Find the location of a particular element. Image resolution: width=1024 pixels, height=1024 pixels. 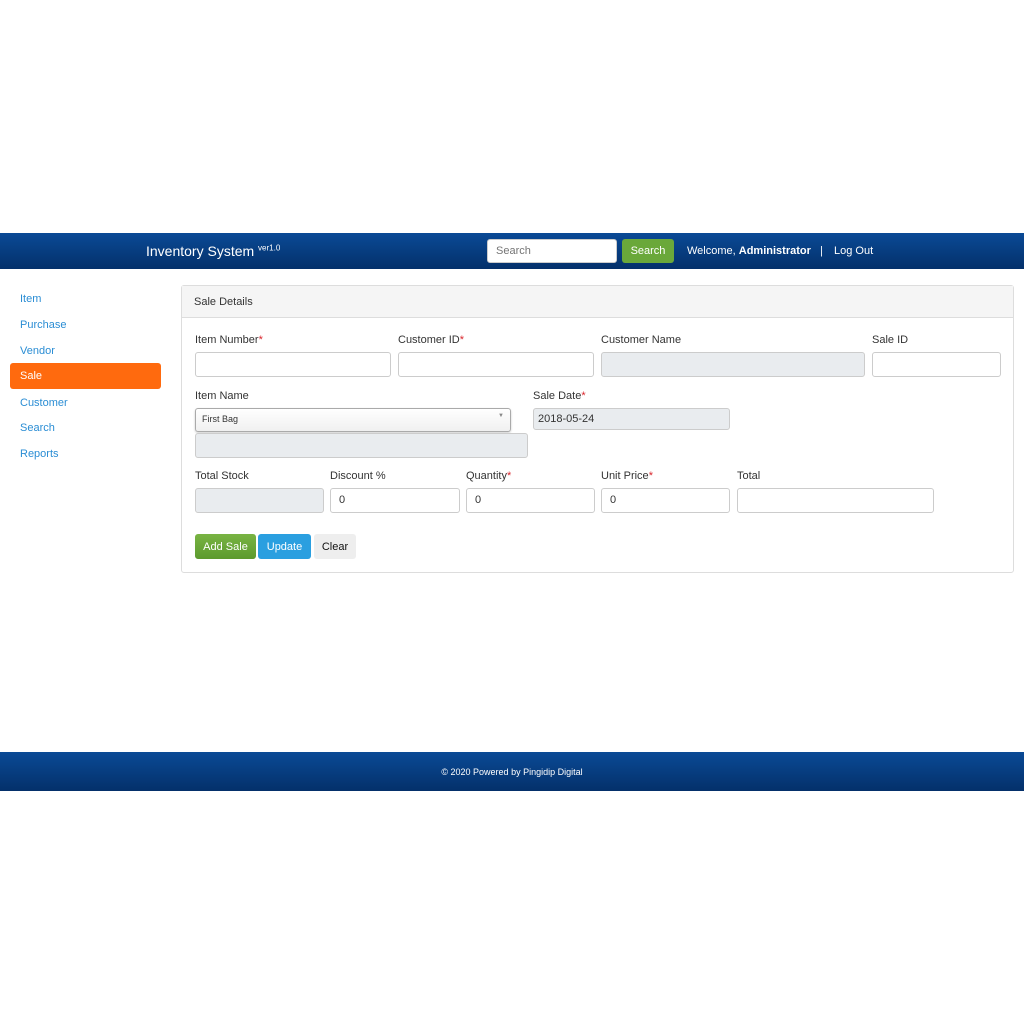

label-text: Sale Date is located at coordinates (557, 396).